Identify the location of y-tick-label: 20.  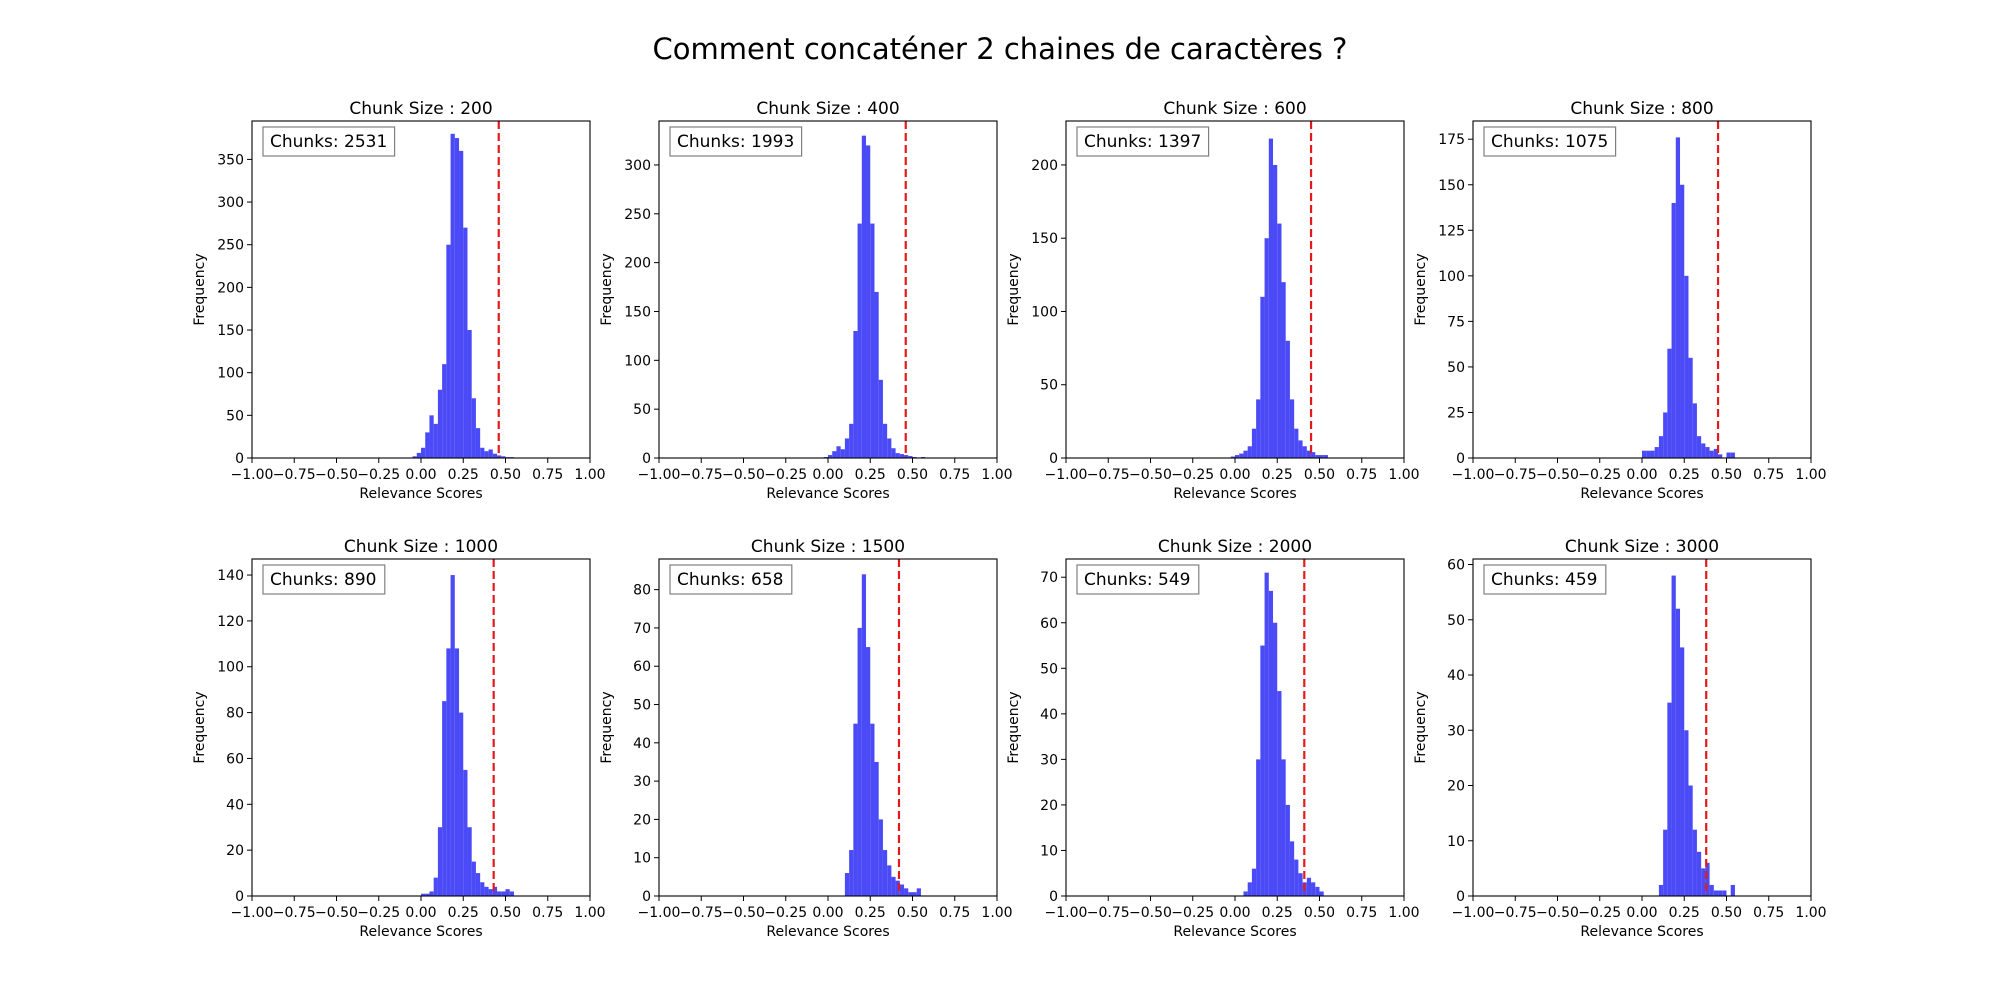
(235, 851).